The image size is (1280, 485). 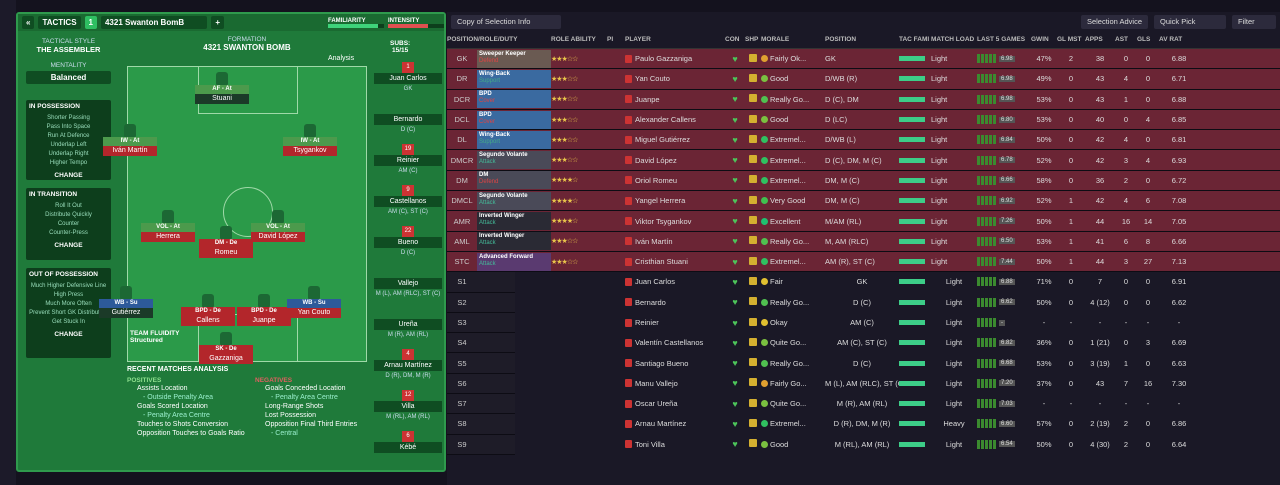 What do you see at coordinates (408, 450) in the screenshot?
I see `sub-player: Kébé 6` at bounding box center [408, 450].